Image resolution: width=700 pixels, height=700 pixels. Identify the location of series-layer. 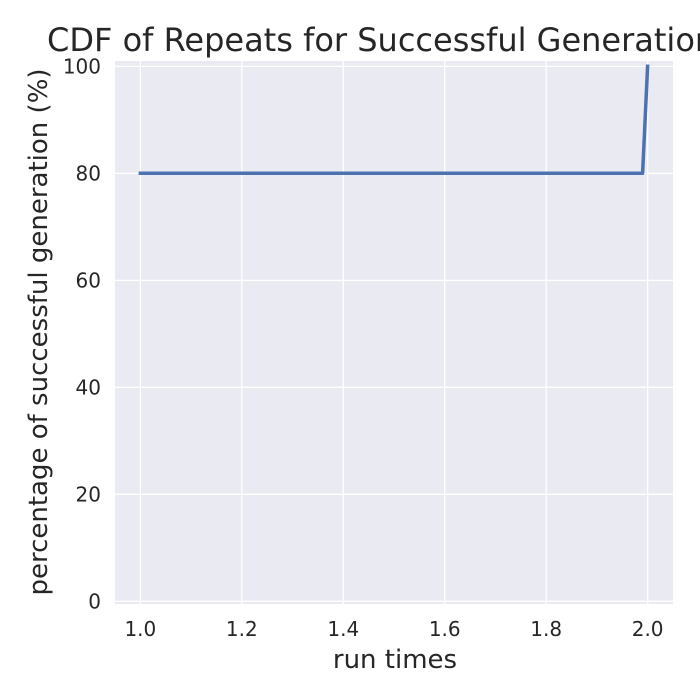
(394, 120).